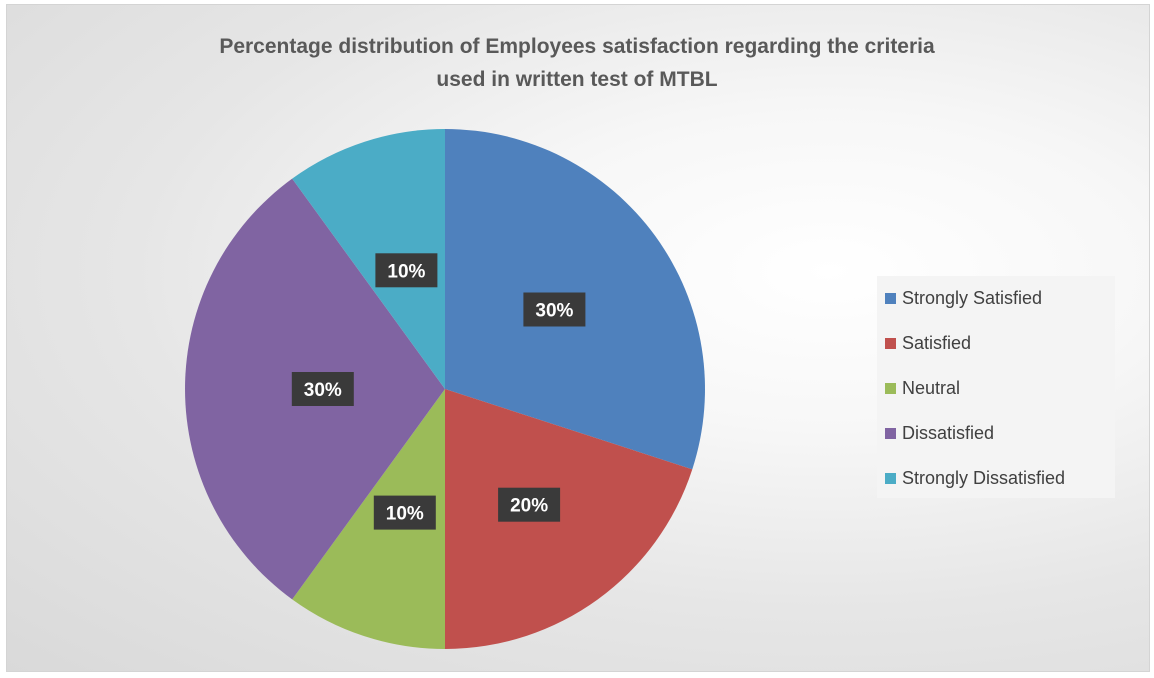 This screenshot has height=678, width=1154. I want to click on pie-slice-strongly-dissatisfied, so click(368, 259).